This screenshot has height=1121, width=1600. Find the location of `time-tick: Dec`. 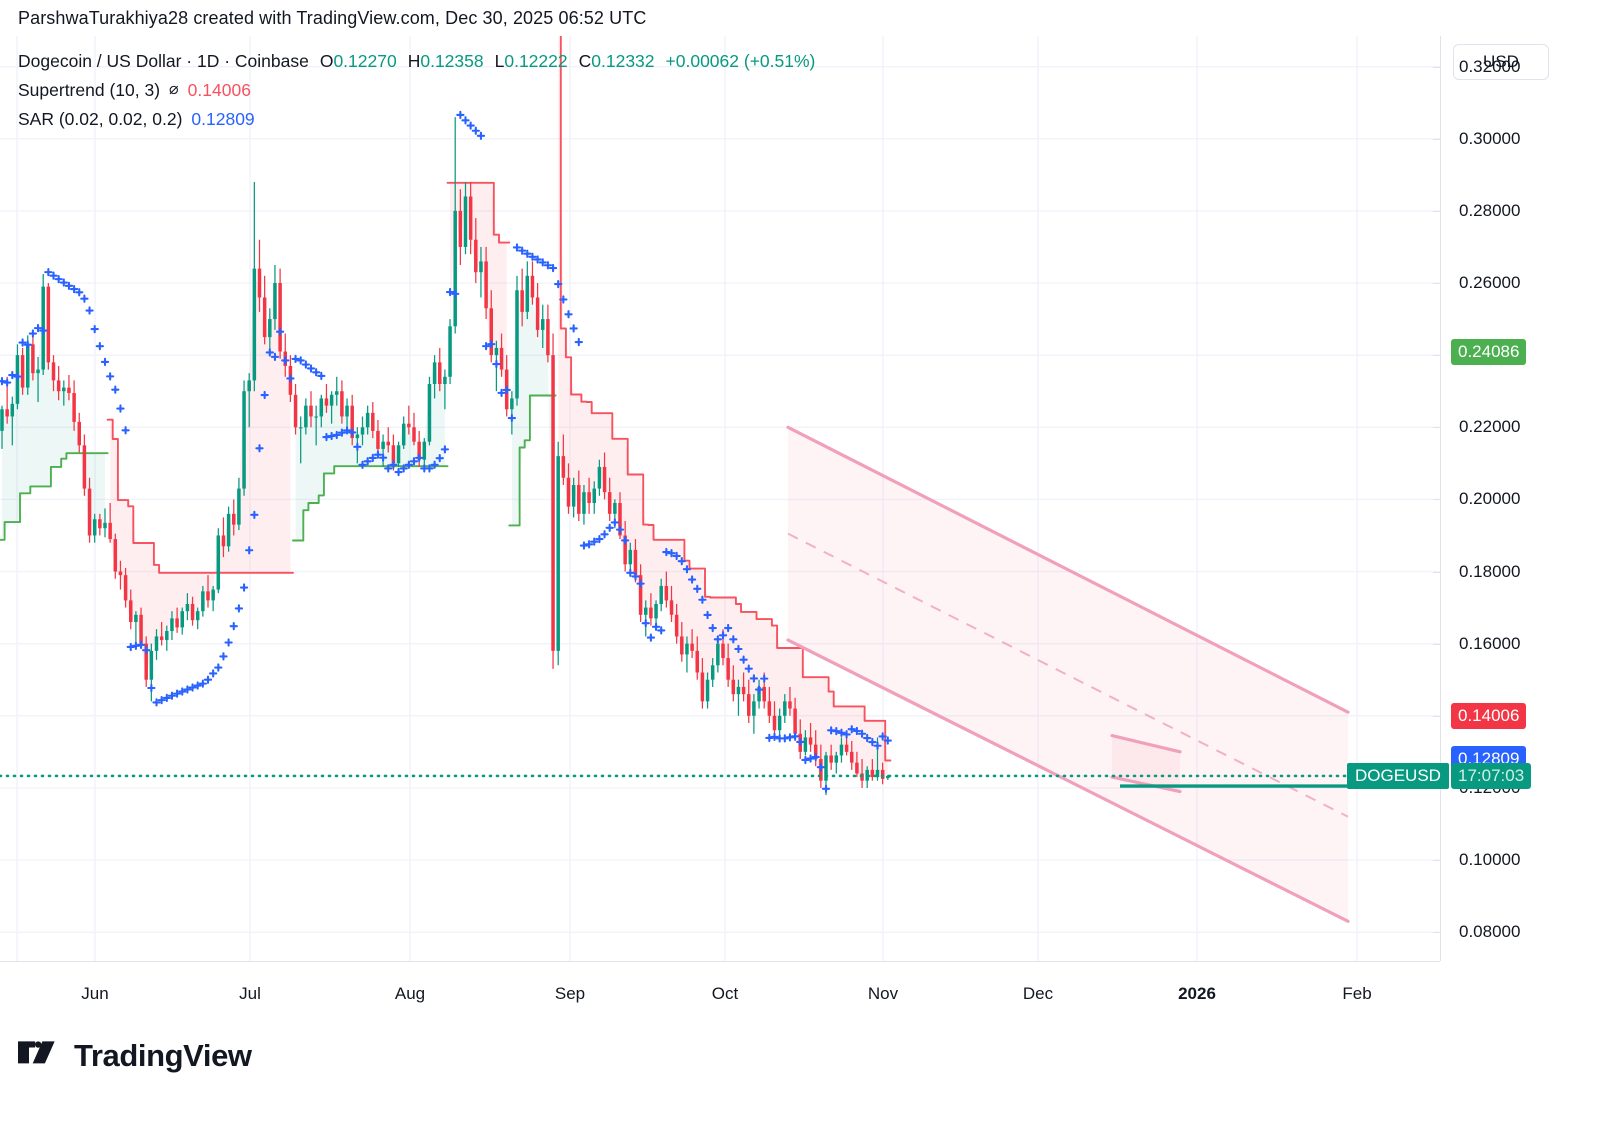

time-tick: Dec is located at coordinates (1038, 993).